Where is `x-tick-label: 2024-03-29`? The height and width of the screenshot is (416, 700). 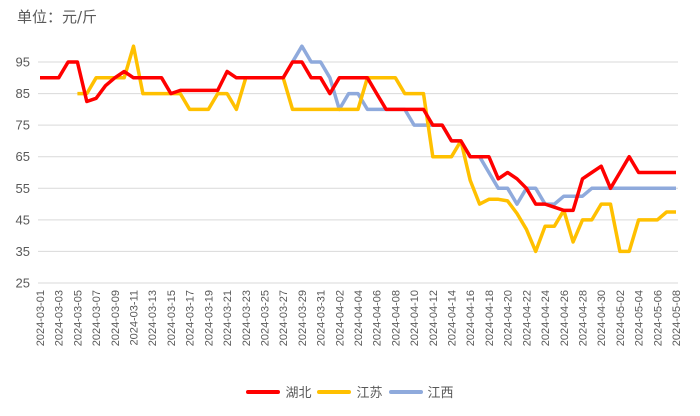 x-tick-label: 2024-03-29 is located at coordinates (303, 318).